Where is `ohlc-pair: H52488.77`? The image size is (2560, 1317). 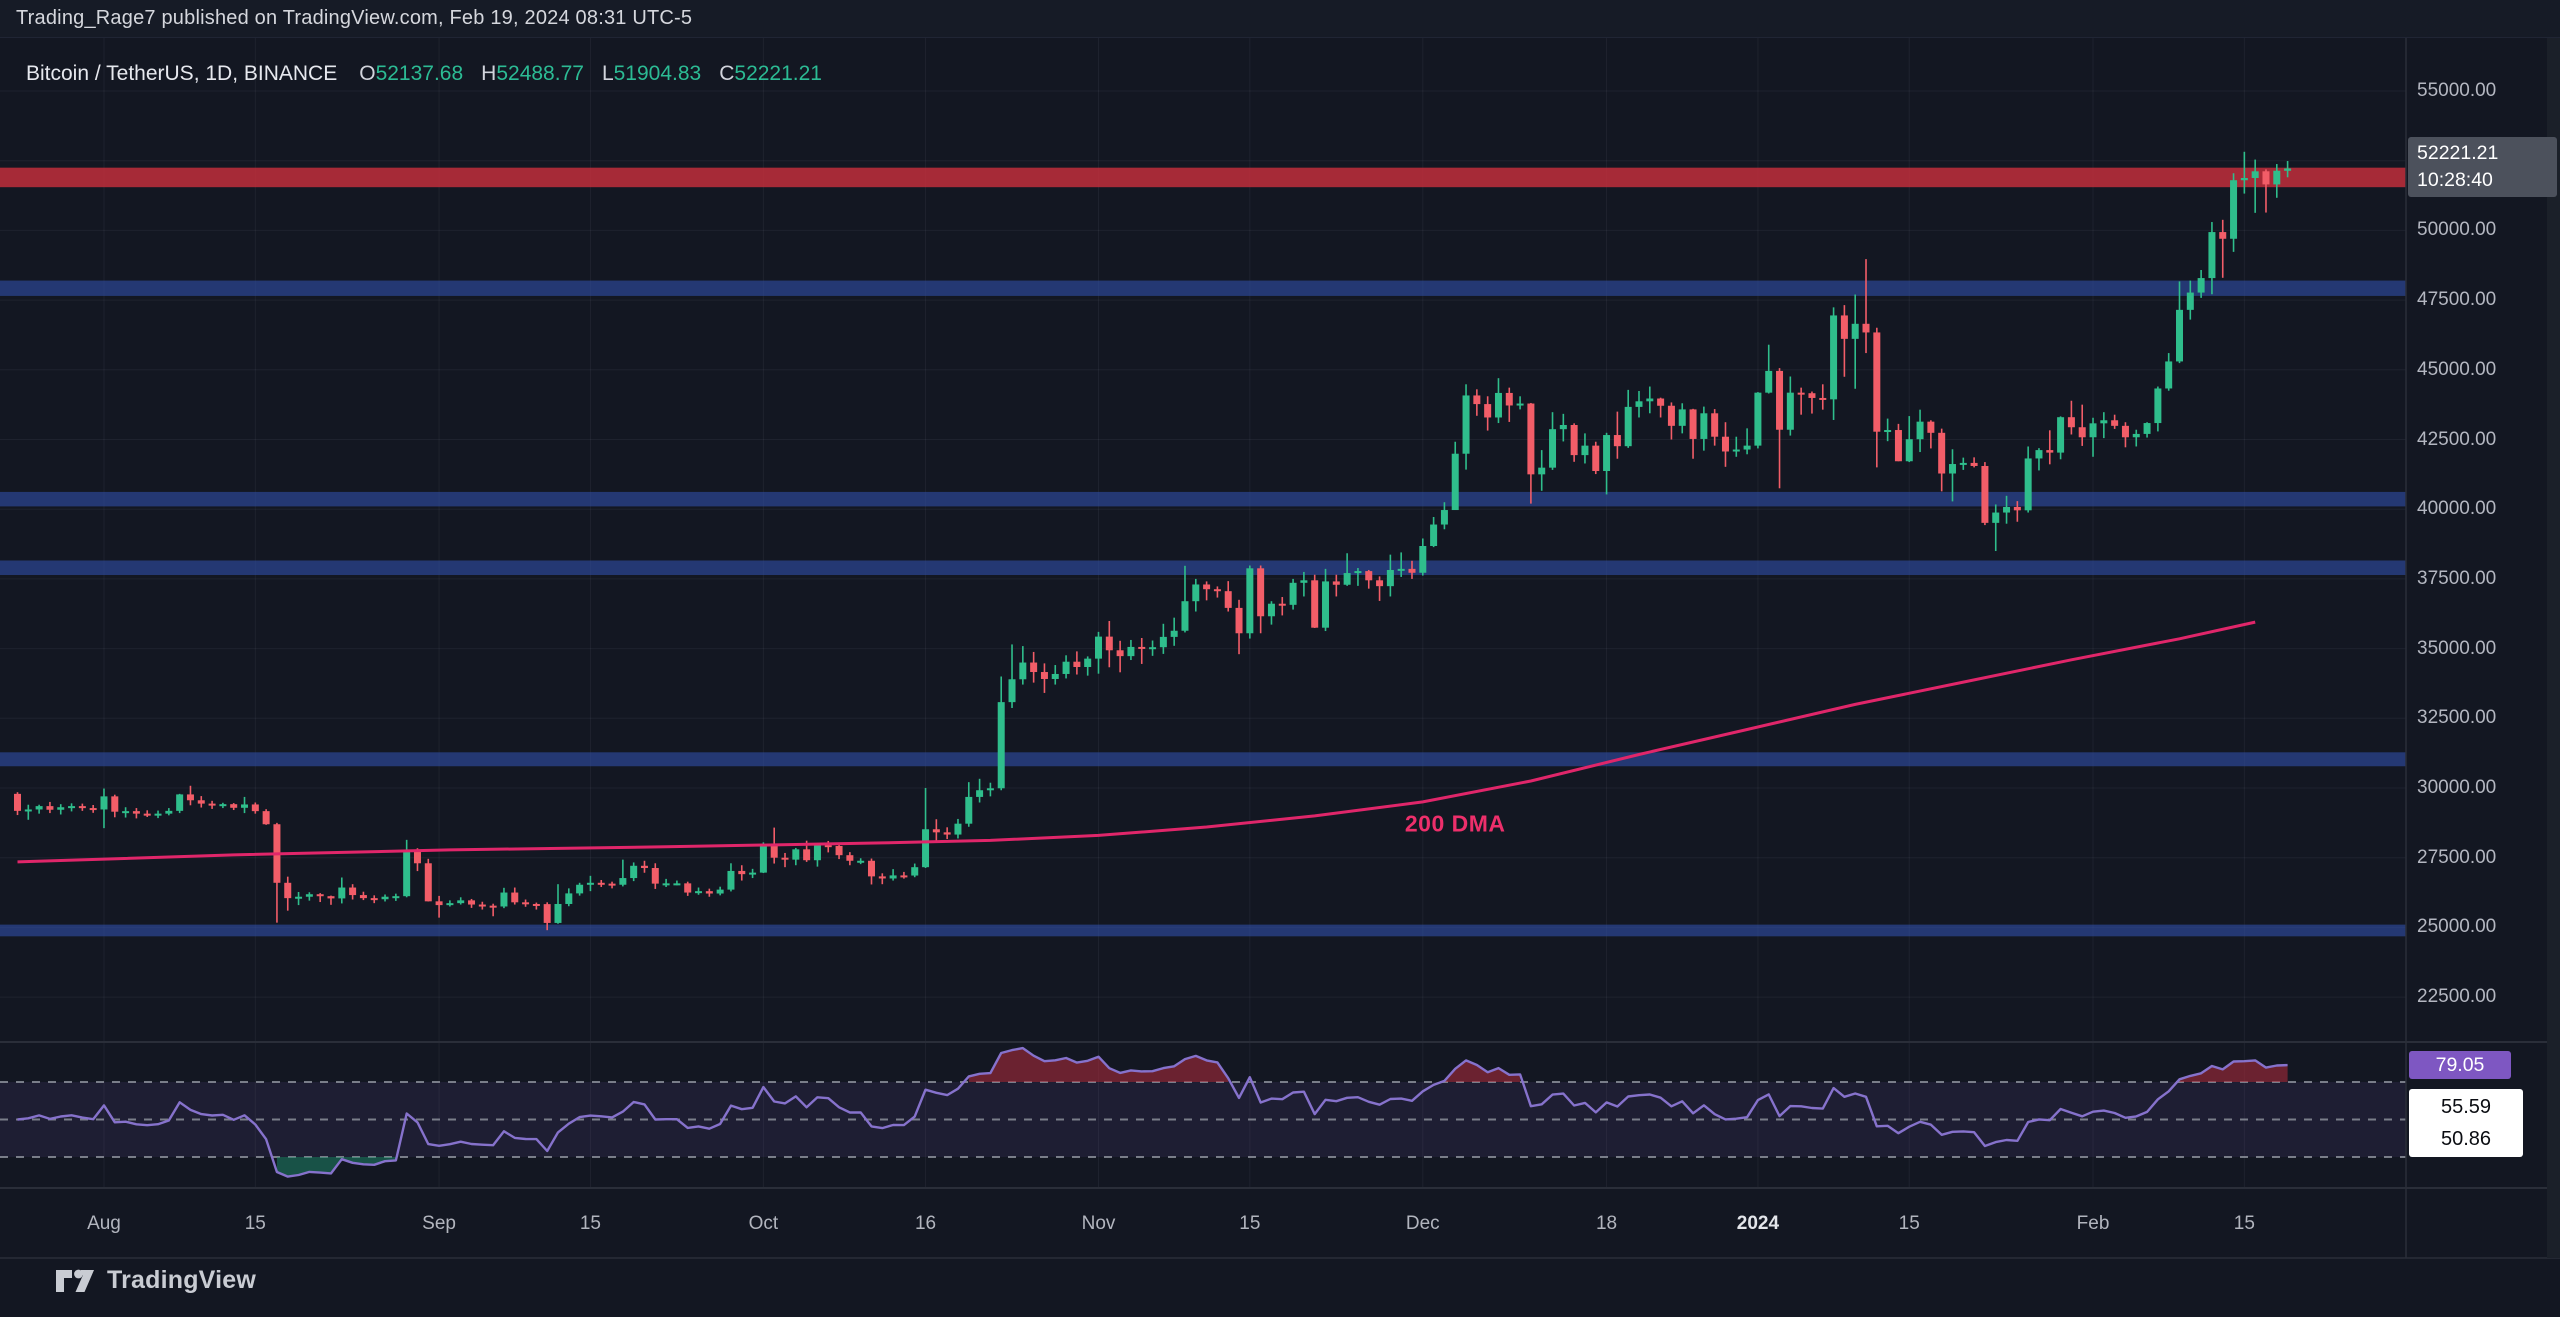
ohlc-pair: H52488.77 is located at coordinates (532, 73).